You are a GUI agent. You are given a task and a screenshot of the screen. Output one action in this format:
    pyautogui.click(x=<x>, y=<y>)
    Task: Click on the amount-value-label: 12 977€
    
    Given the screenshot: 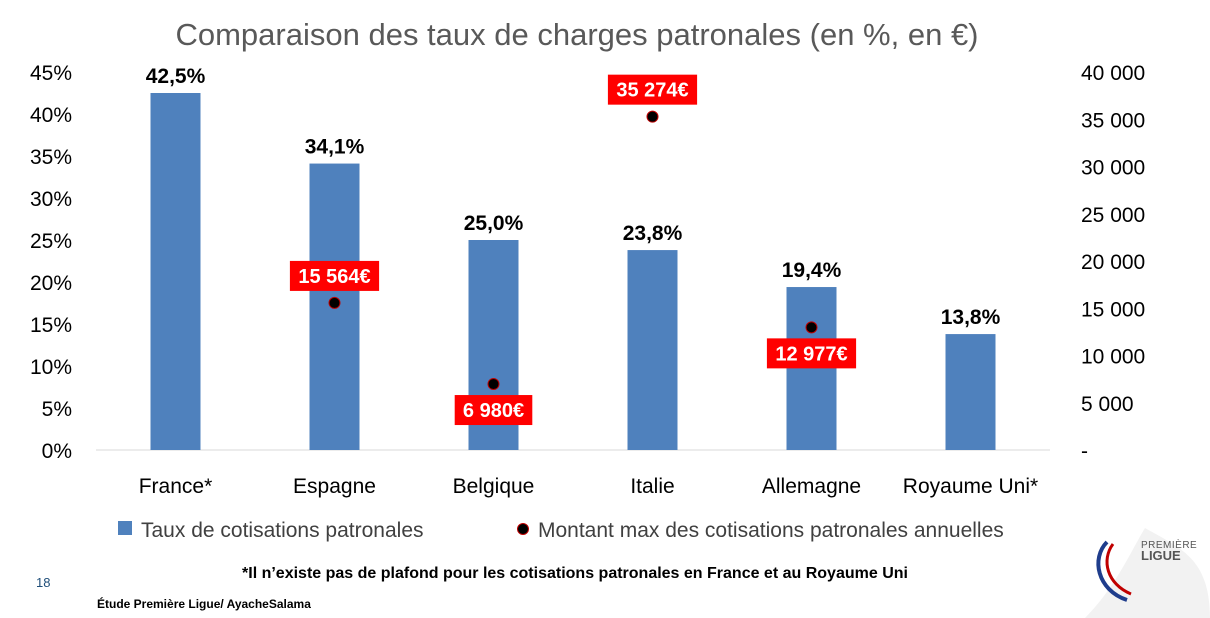 What is the action you would take?
    pyautogui.click(x=811, y=354)
    